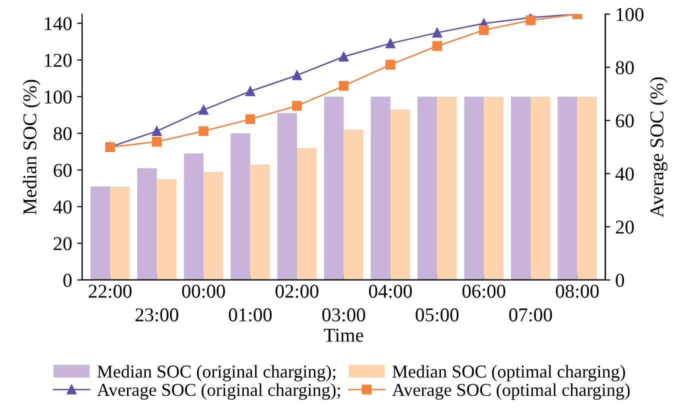  I want to click on y-tick-label: 120, so click(58, 60).